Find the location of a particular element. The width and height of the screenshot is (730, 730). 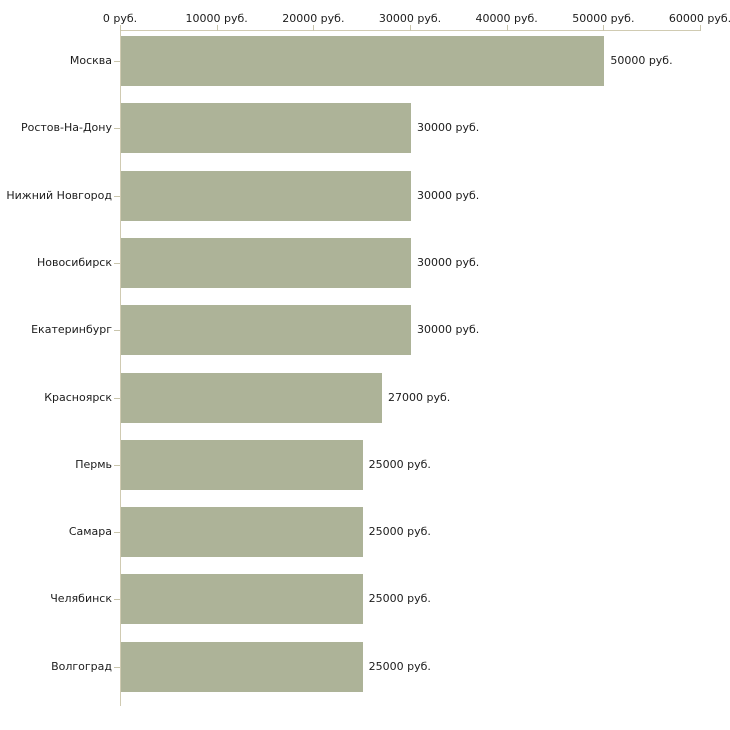

x-tick-label: 10000 руб. is located at coordinates (216, 18).